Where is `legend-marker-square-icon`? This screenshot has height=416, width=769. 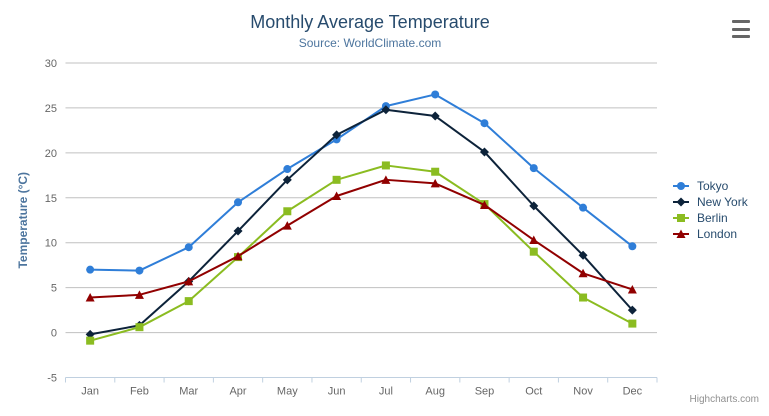 legend-marker-square-icon is located at coordinates (681, 218).